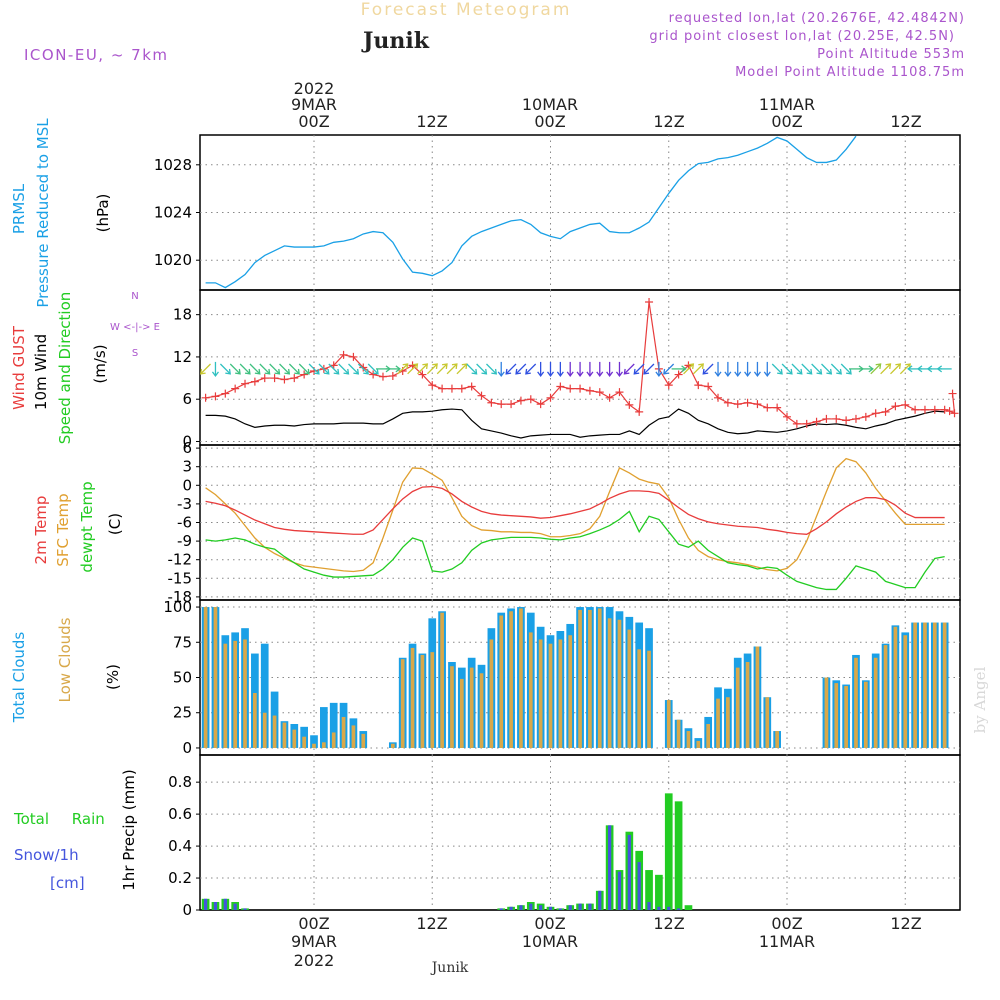 Image resolution: width=1000 pixels, height=1000 pixels. Describe the element at coordinates (314, 960) in the screenshot. I see `bottom-year-label: 2022` at that location.